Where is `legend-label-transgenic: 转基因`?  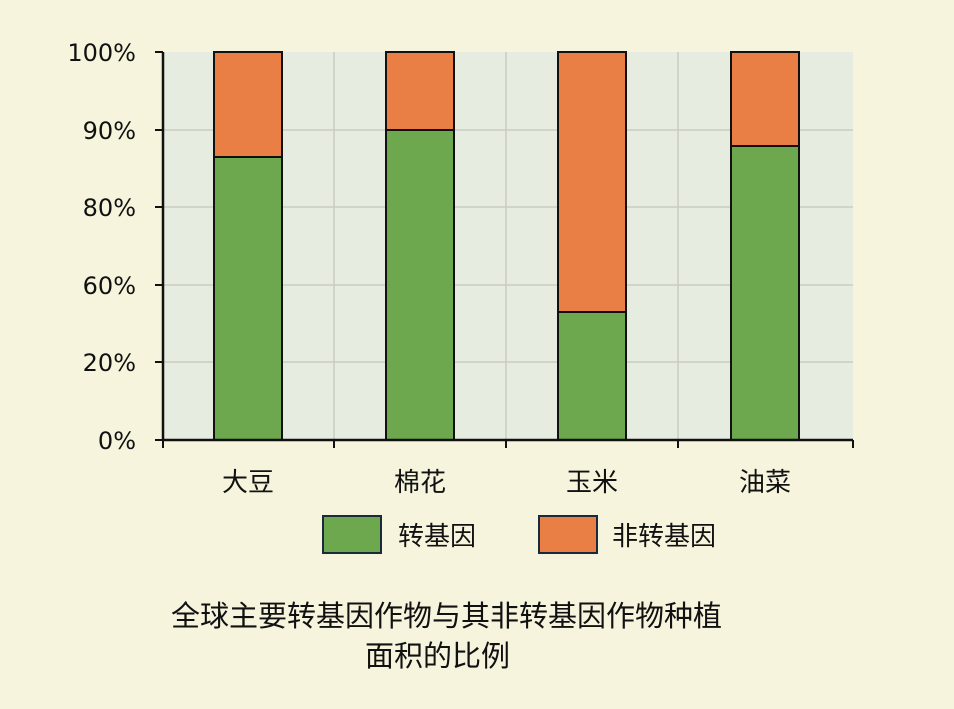
legend-label-transgenic: 转基因 is located at coordinates (437, 537).